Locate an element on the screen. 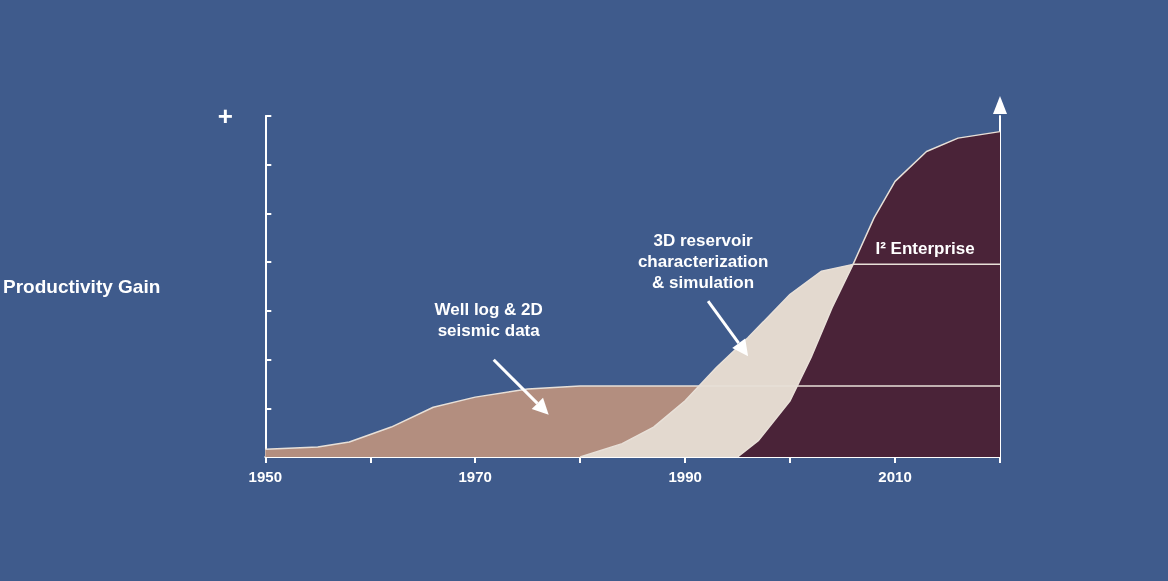 This screenshot has width=1168, height=581. x-tick-label: 1950 is located at coordinates (265, 476).